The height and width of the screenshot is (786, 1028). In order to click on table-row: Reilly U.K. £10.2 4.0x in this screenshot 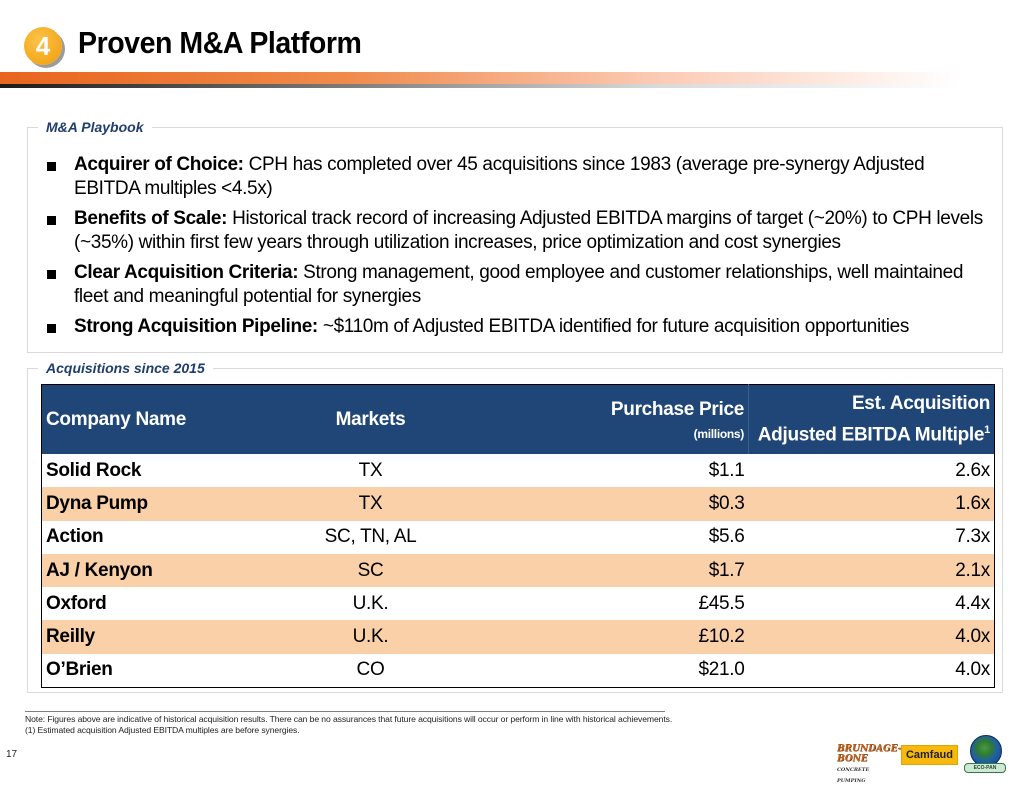, I will do `click(518, 637)`.